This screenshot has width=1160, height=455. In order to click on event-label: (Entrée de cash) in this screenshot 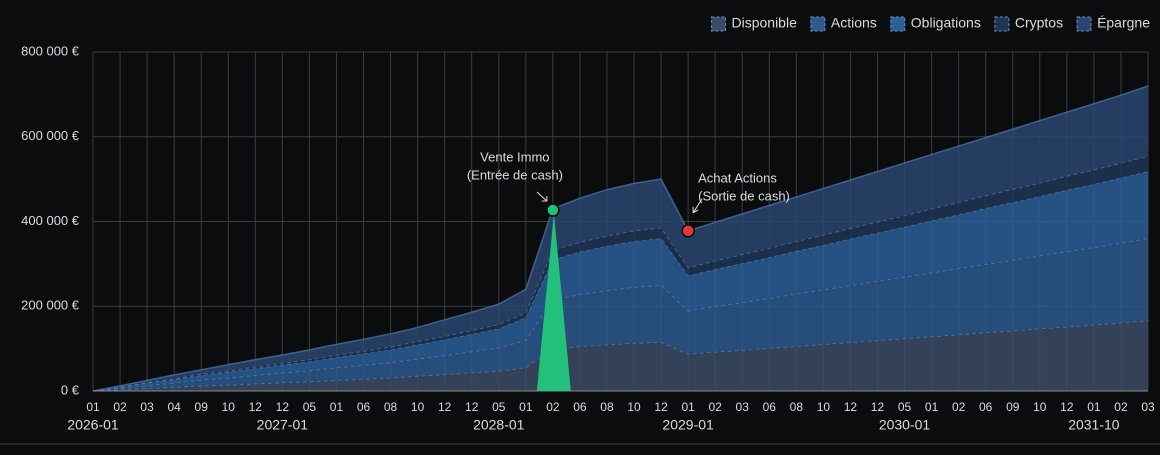, I will do `click(515, 174)`.